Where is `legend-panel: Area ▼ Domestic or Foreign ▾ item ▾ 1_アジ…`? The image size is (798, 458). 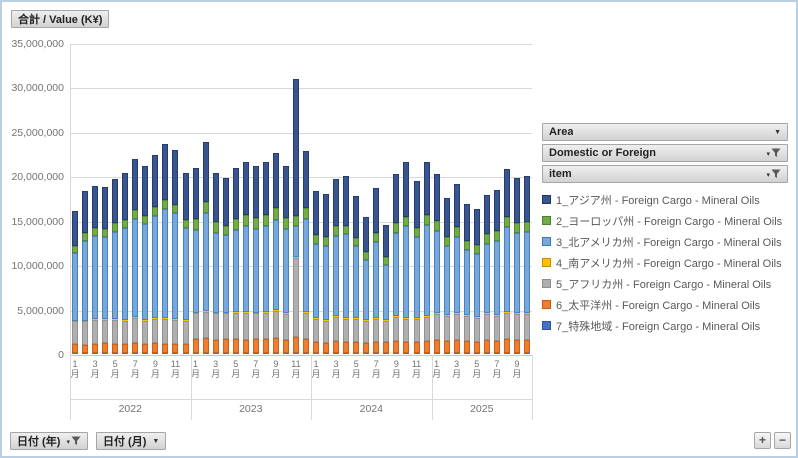 legend-panel: Area ▼ Domestic or Foreign ▾ item ▾ 1_アジ… is located at coordinates (665, 229).